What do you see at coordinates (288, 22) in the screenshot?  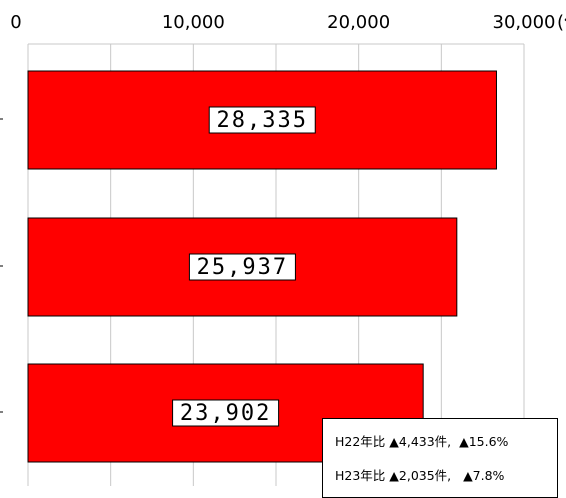 I see `x-axis: 0 10,000 20,000 30,000(件)` at bounding box center [288, 22].